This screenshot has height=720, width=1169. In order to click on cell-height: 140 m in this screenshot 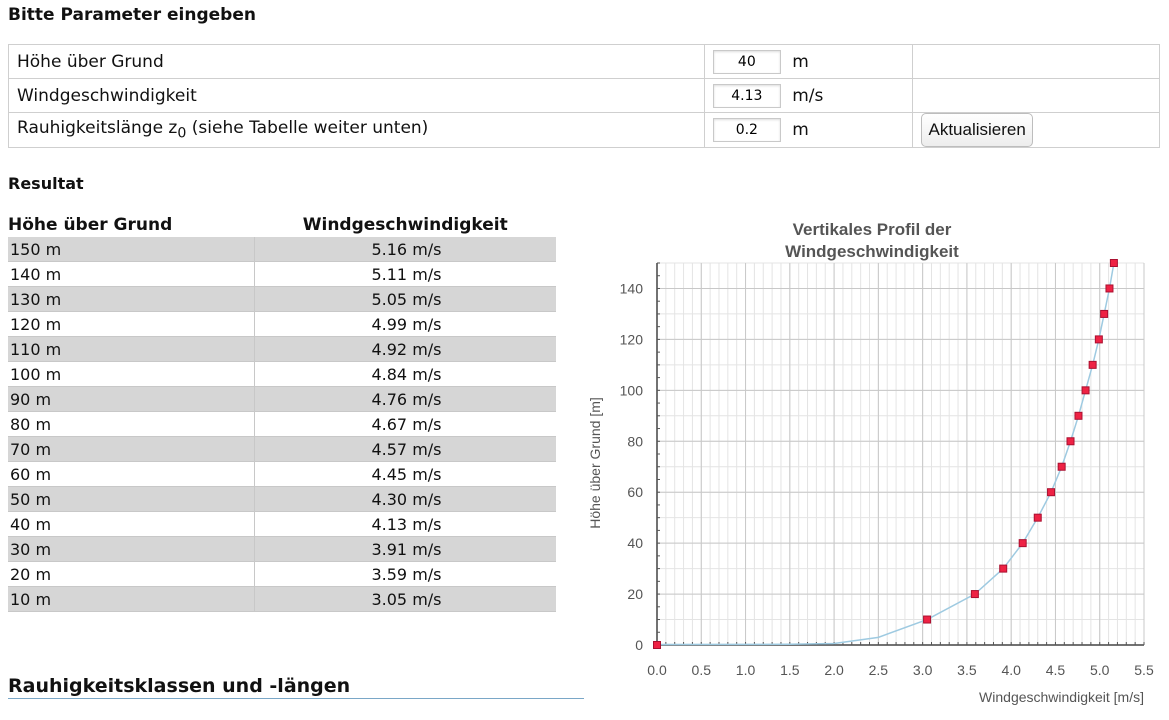, I will do `click(131, 274)`.